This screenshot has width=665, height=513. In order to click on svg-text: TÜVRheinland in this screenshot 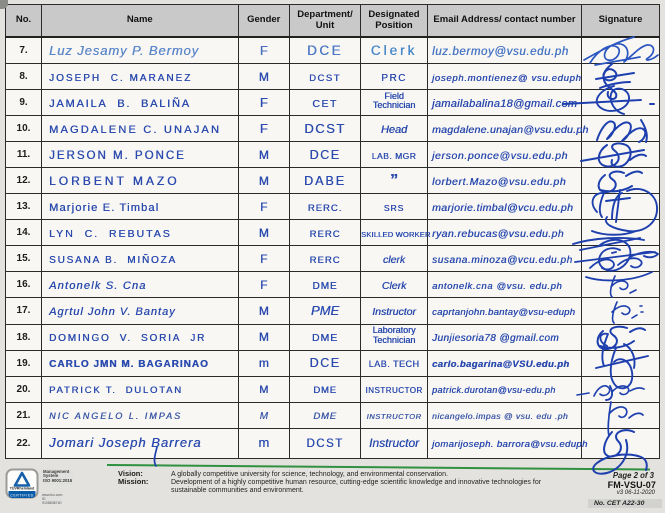, I will do `click(22, 488)`.